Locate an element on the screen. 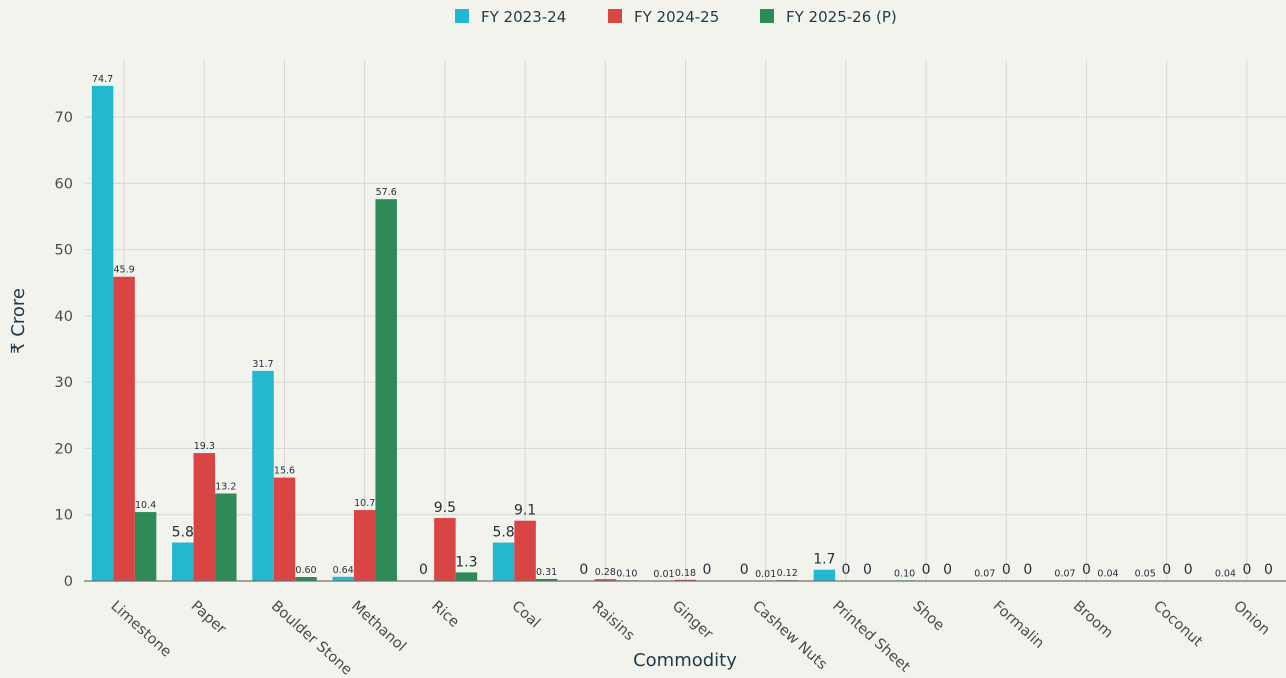  x-tick-label: Methanol is located at coordinates (378, 626).